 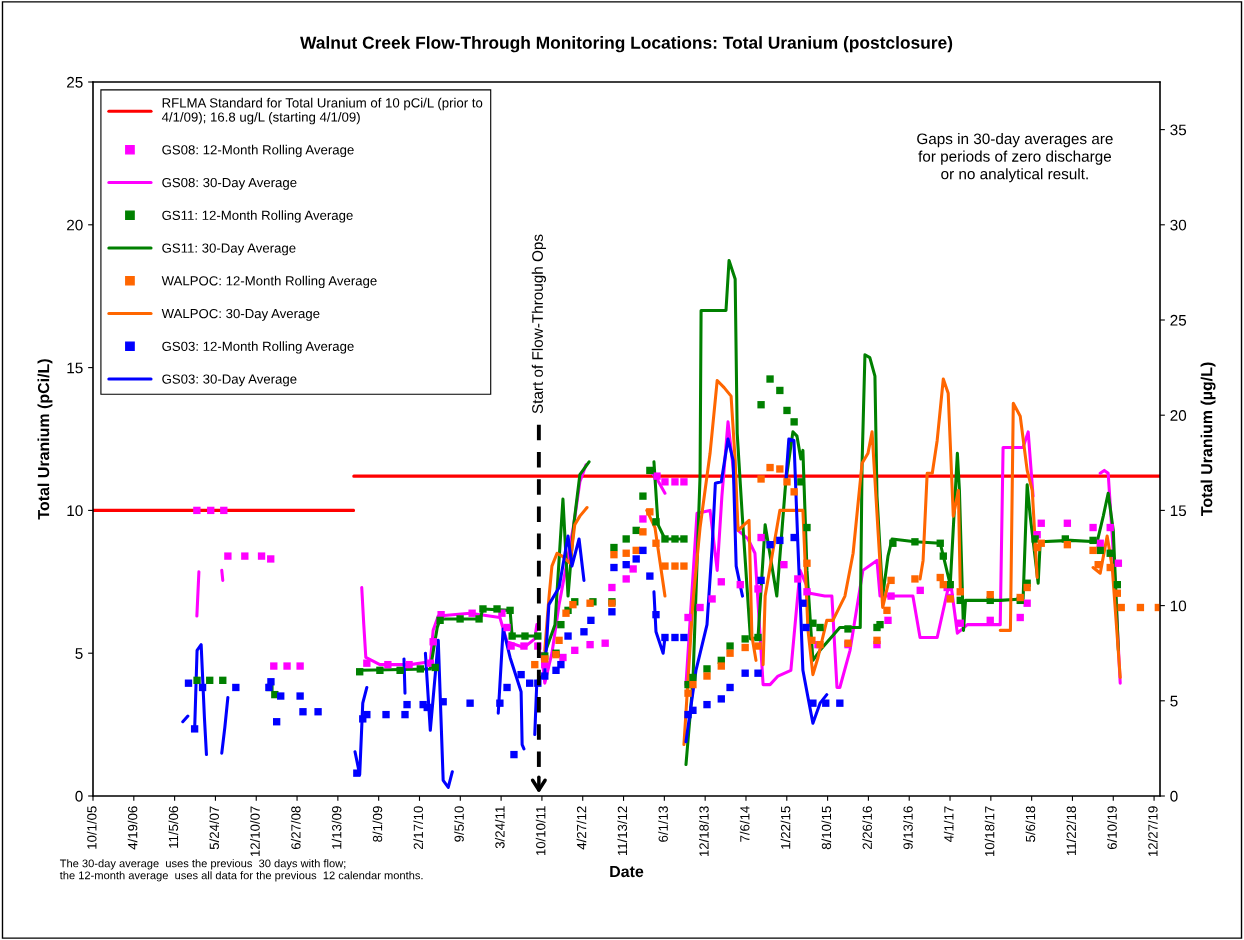 I want to click on y-tick-label: 25, so click(x=75, y=82).